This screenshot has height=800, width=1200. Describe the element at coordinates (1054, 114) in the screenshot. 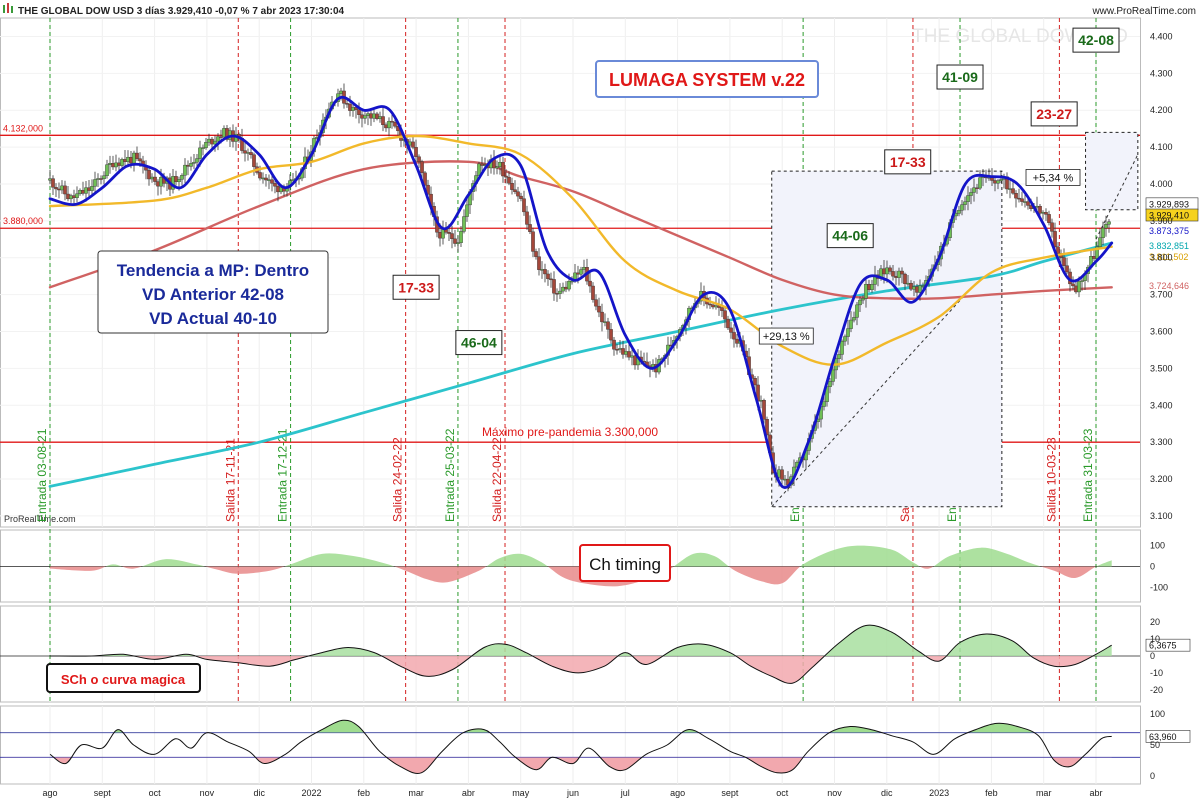

I see `rating-label: 23-27` at that location.